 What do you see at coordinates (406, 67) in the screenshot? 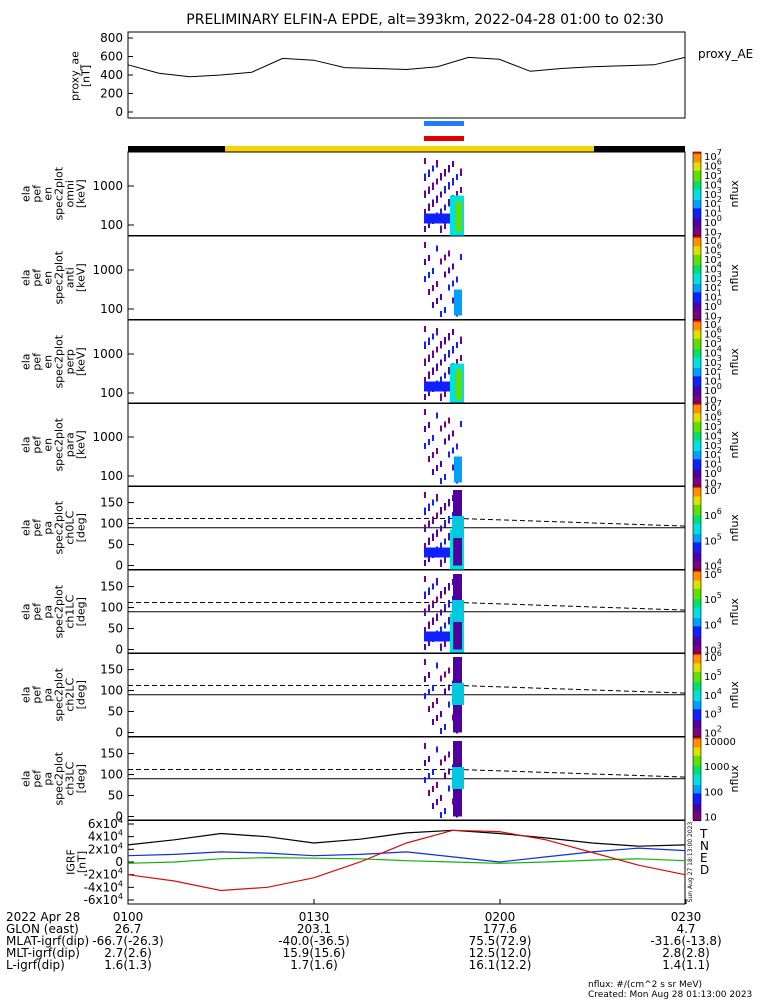
I see `proxy-ae-line` at bounding box center [406, 67].